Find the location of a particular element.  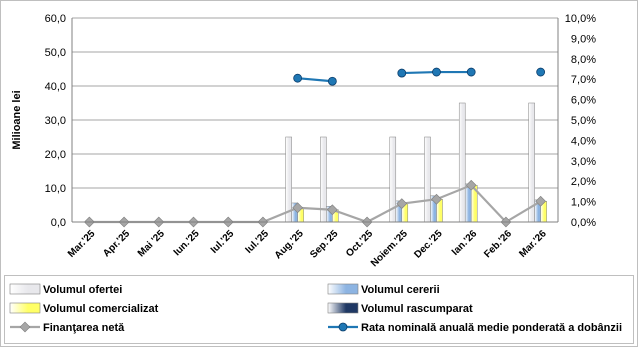

y-tick-label: 40,0 is located at coordinates (55, 87).